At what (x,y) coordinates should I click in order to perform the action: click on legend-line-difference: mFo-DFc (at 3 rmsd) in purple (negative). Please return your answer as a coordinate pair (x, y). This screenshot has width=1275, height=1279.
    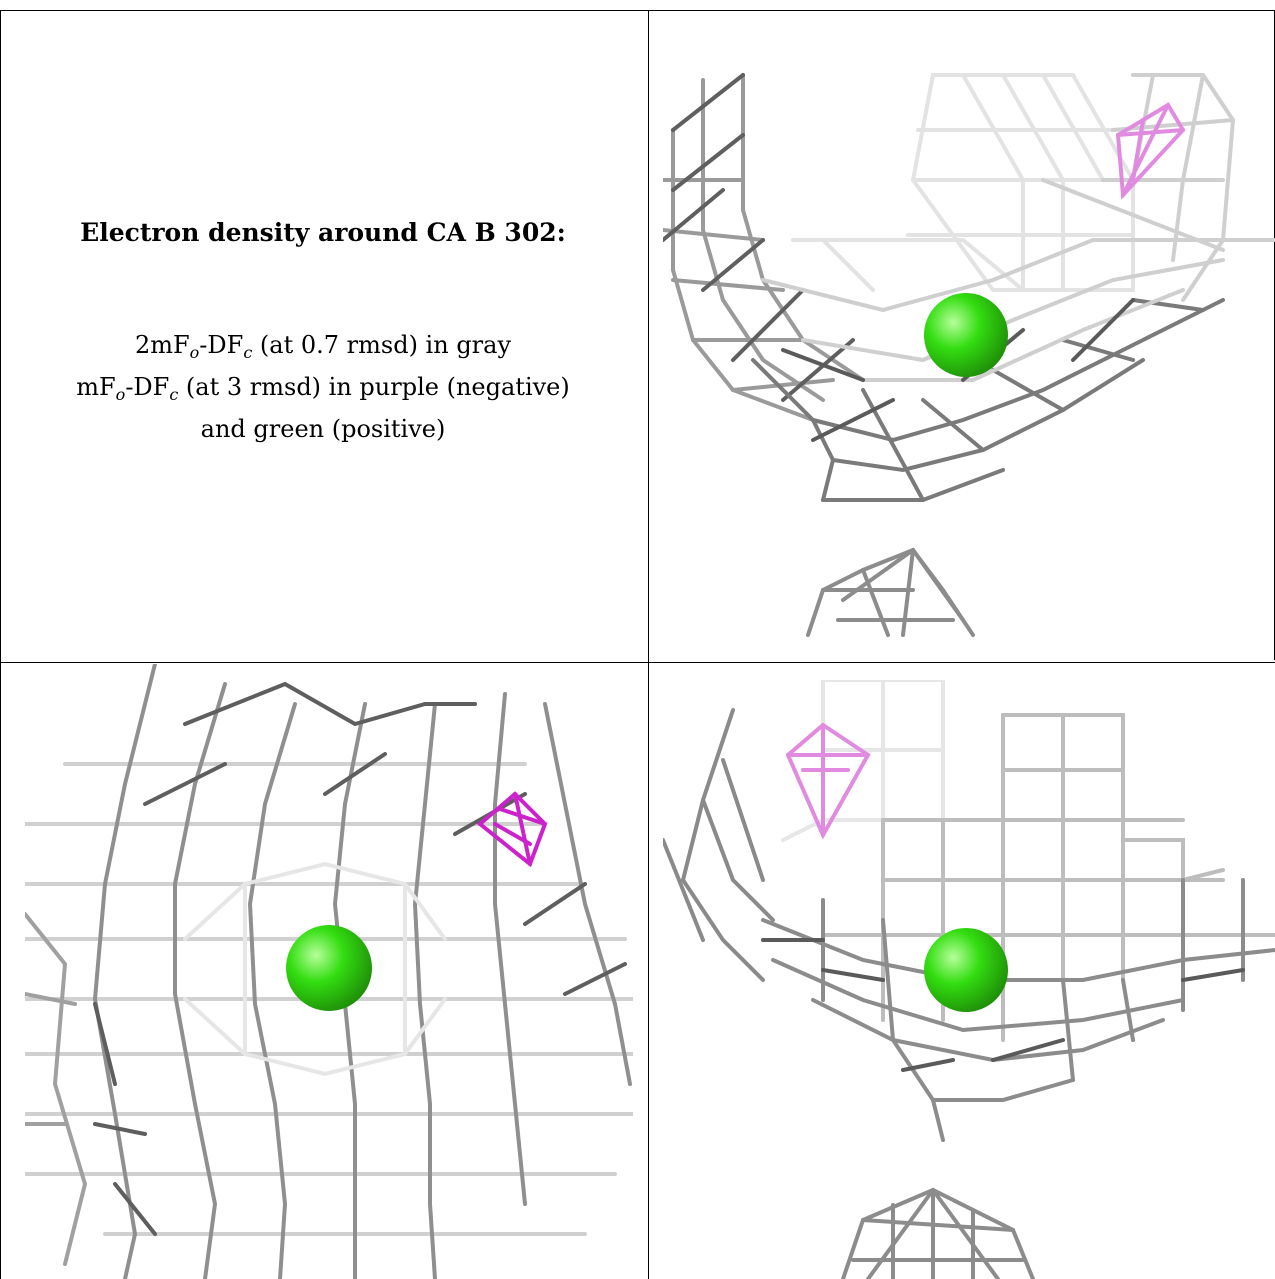
    Looking at the image, I should click on (323, 388).